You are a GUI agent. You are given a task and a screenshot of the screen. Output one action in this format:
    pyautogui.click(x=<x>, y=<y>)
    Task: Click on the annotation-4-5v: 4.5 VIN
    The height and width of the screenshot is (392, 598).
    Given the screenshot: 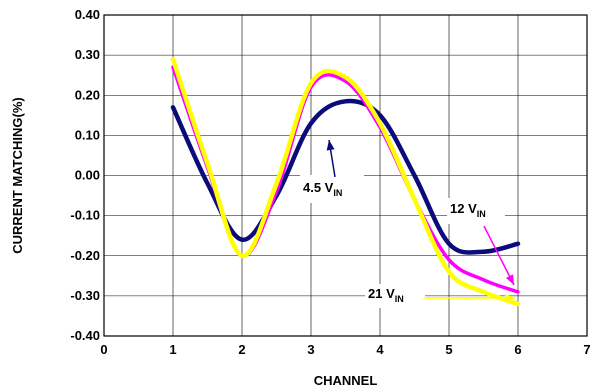 What is the action you would take?
    pyautogui.click(x=322, y=189)
    